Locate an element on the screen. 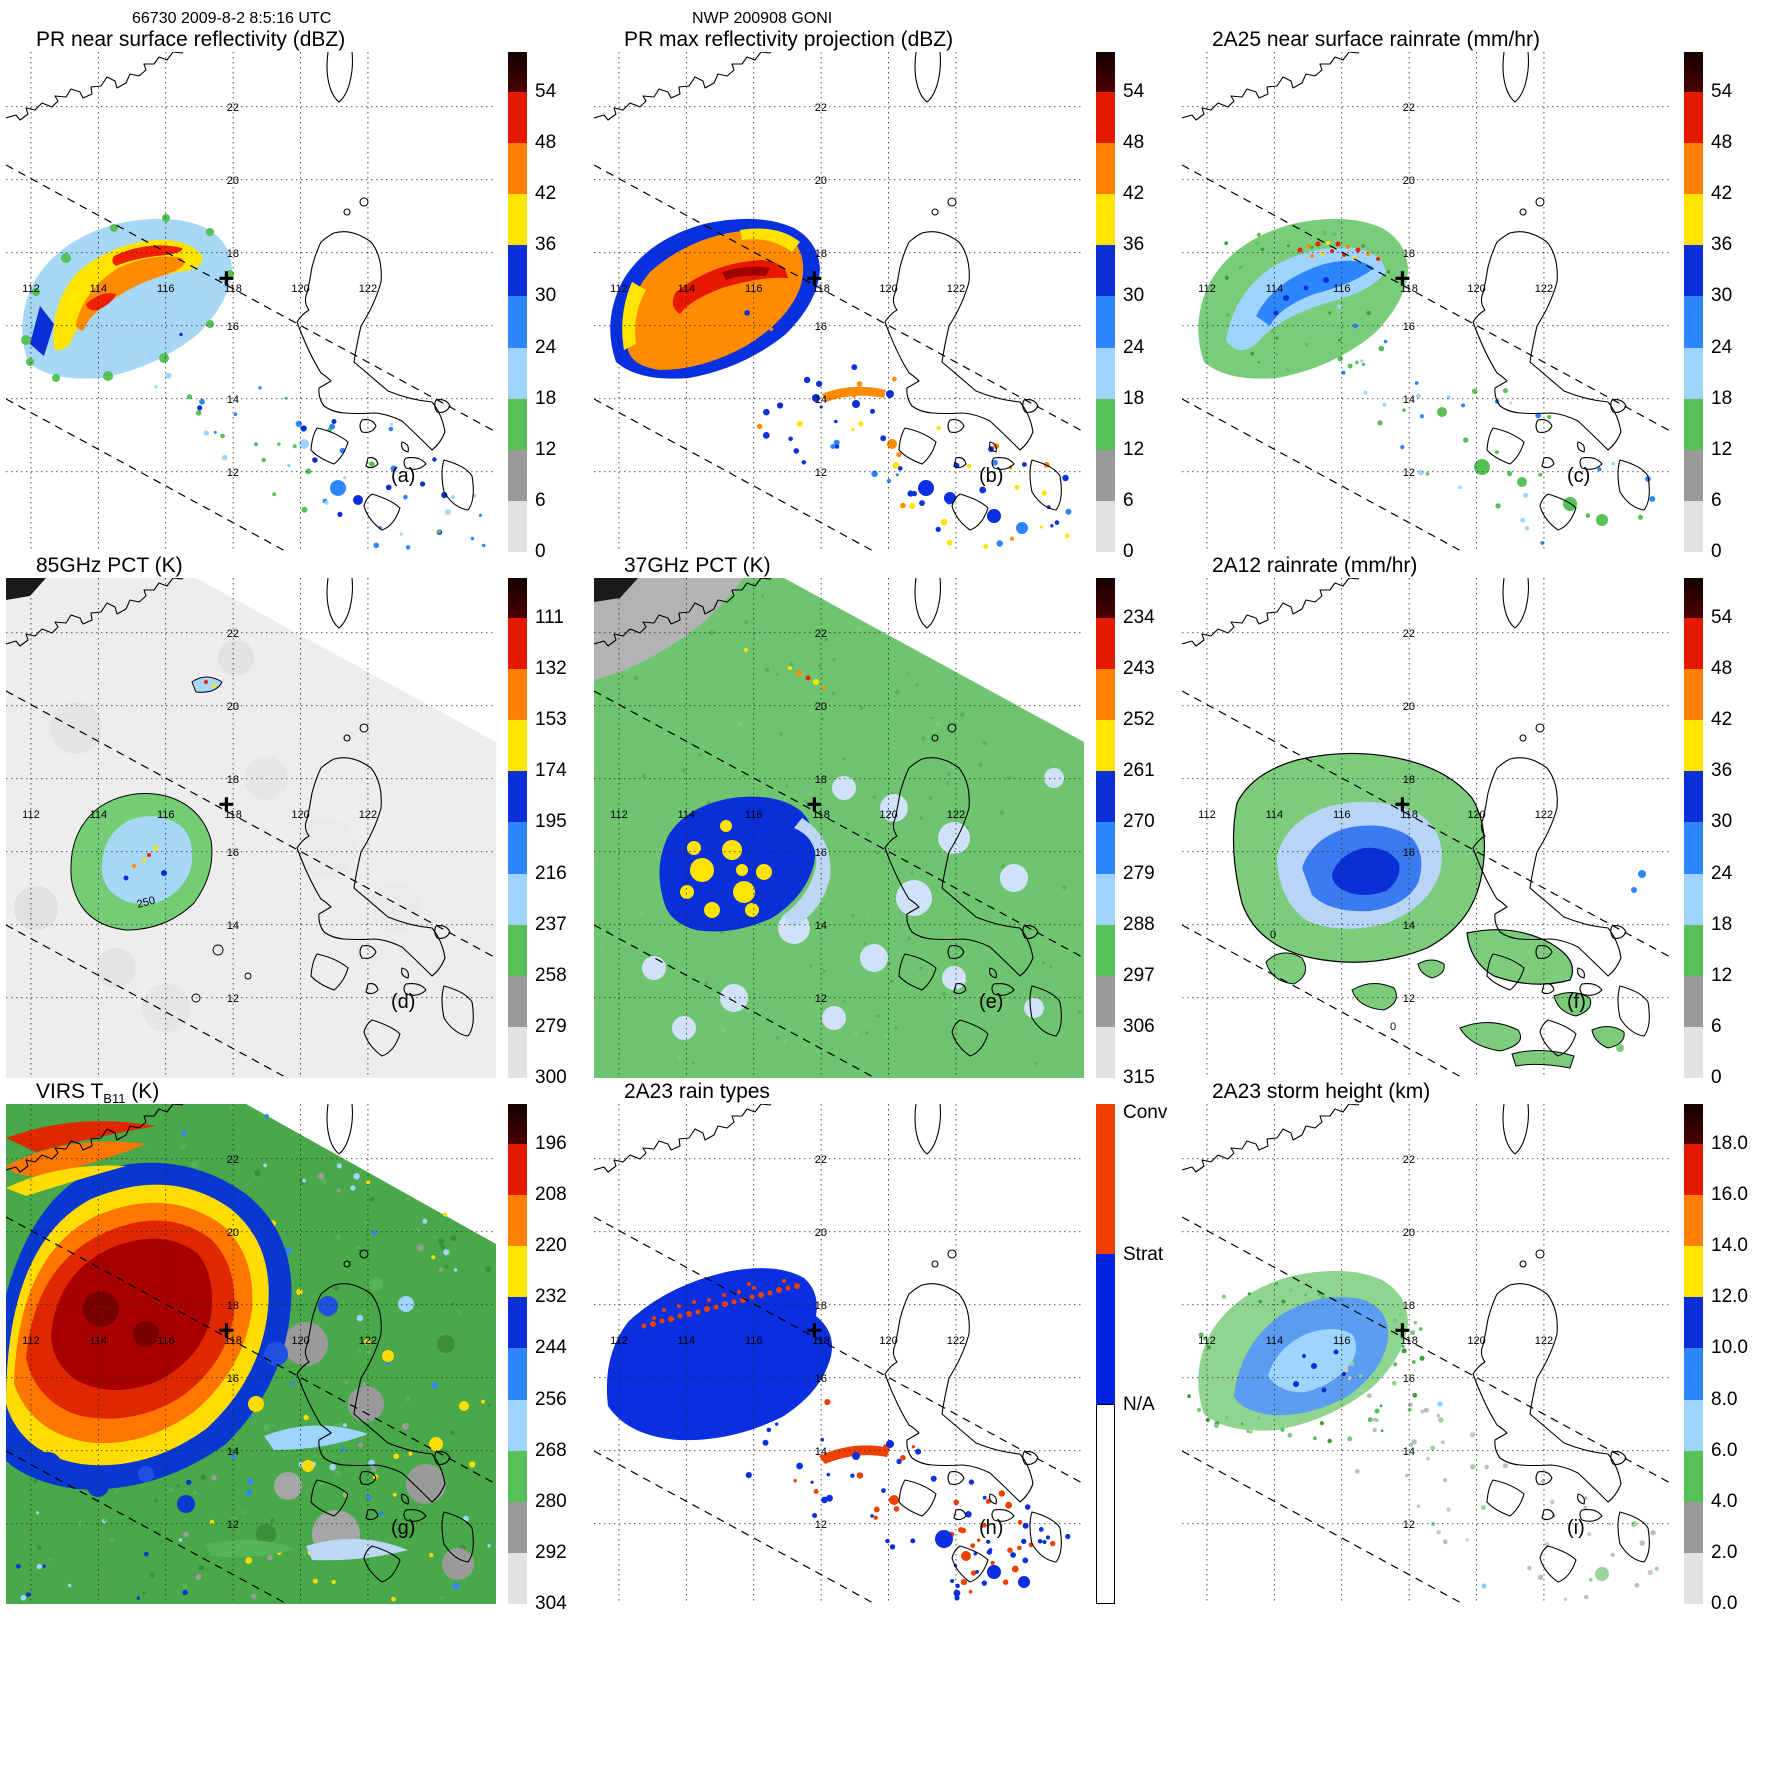 The image size is (1771, 1771). contour-label: 250 is located at coordinates (146, 903).